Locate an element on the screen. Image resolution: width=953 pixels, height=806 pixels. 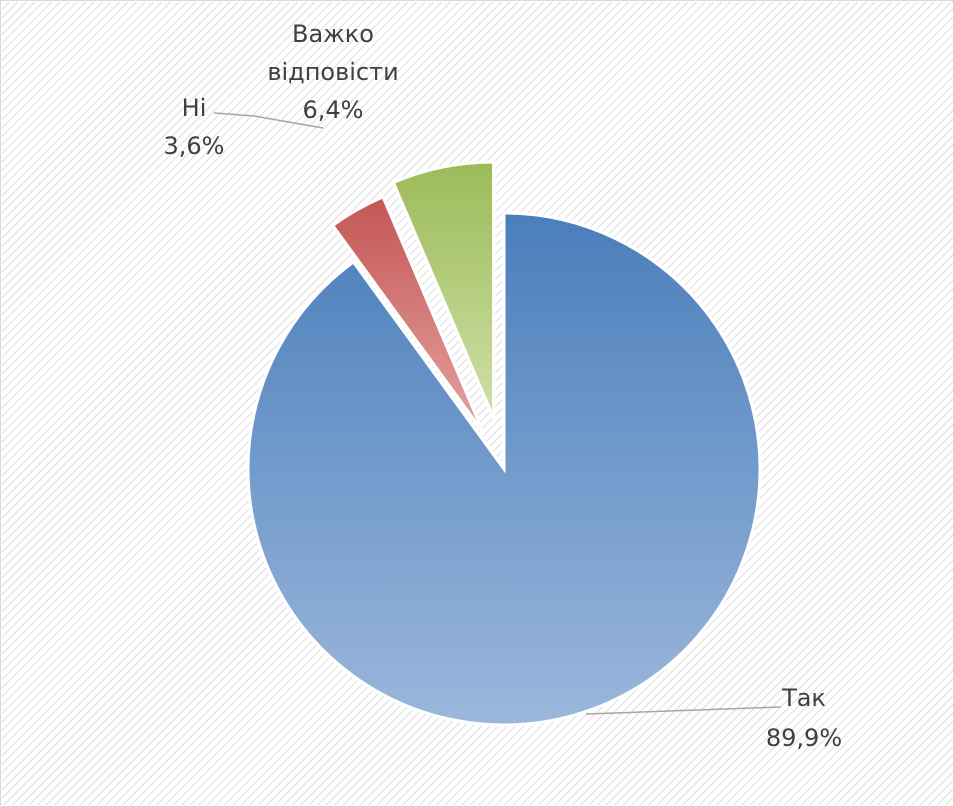
data-label-2: Ні 3,6% is located at coordinates (194, 127).